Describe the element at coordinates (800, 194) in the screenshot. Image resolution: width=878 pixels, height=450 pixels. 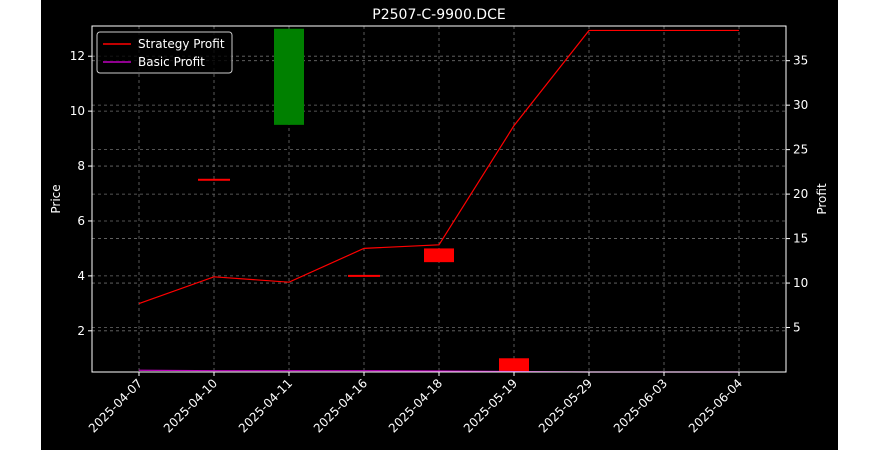
I see `y-right-tick-label: 20` at that location.